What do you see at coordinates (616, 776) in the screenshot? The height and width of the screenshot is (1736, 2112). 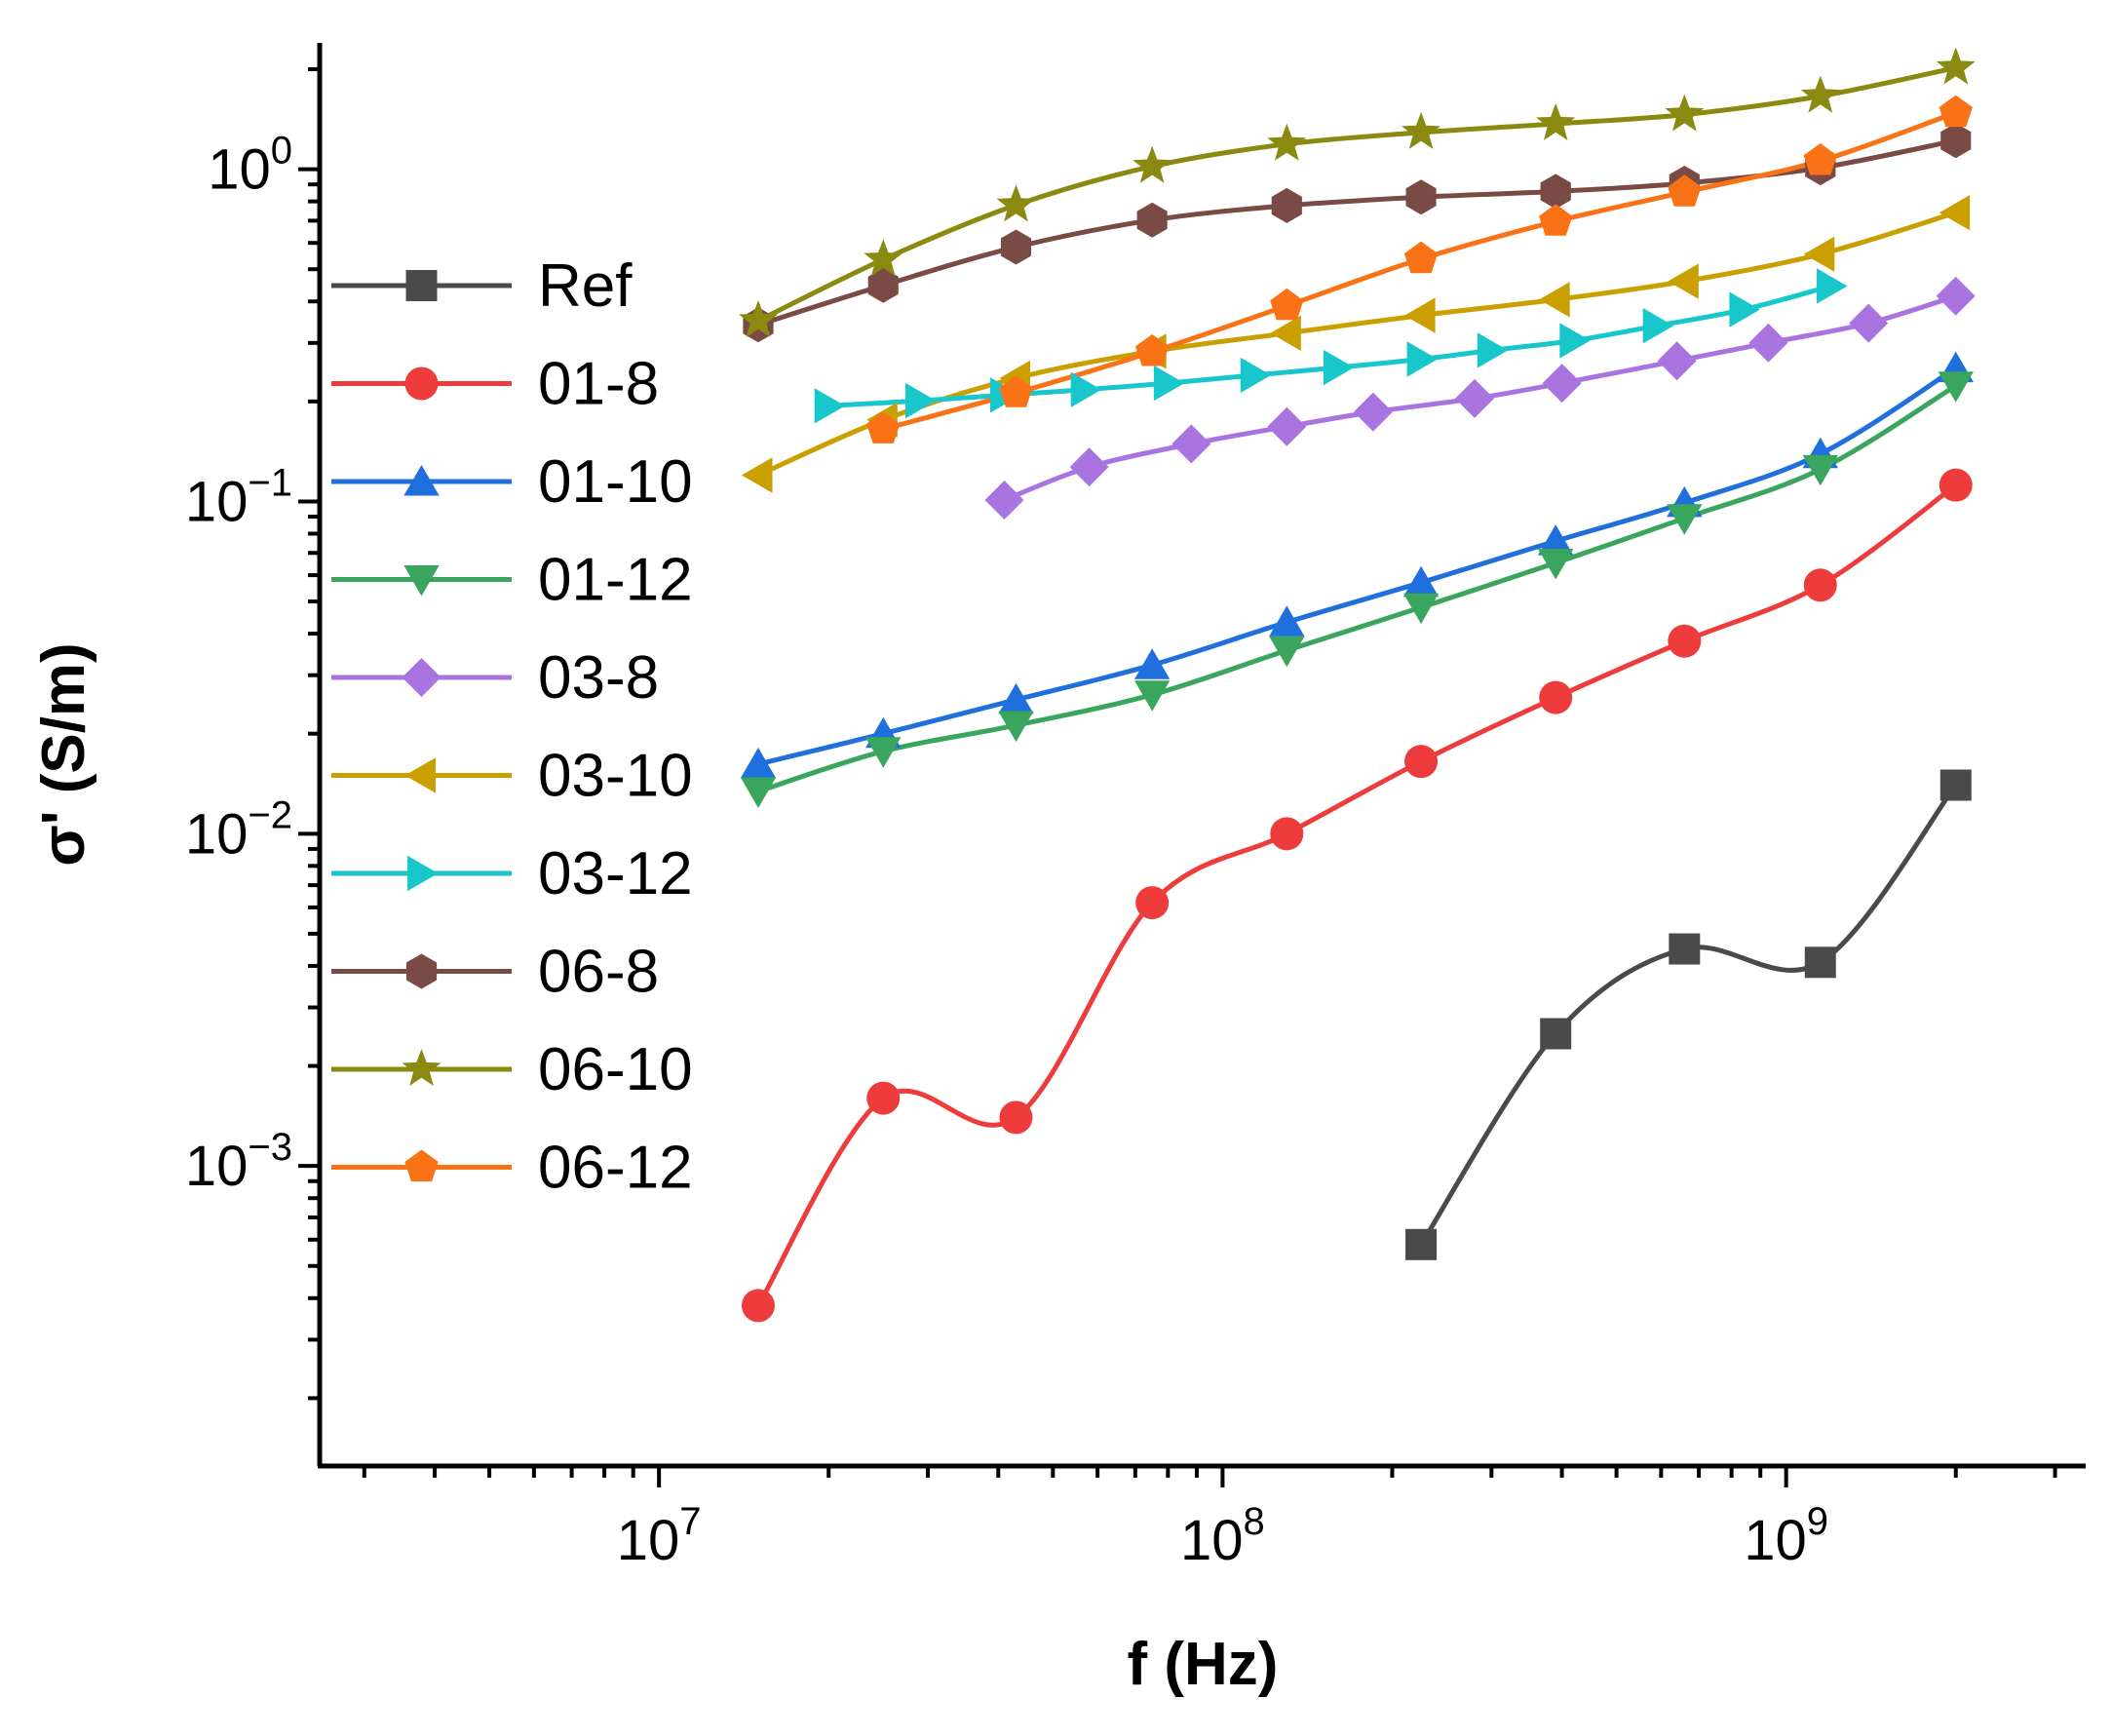 I see `legend-label: 03-10` at bounding box center [616, 776].